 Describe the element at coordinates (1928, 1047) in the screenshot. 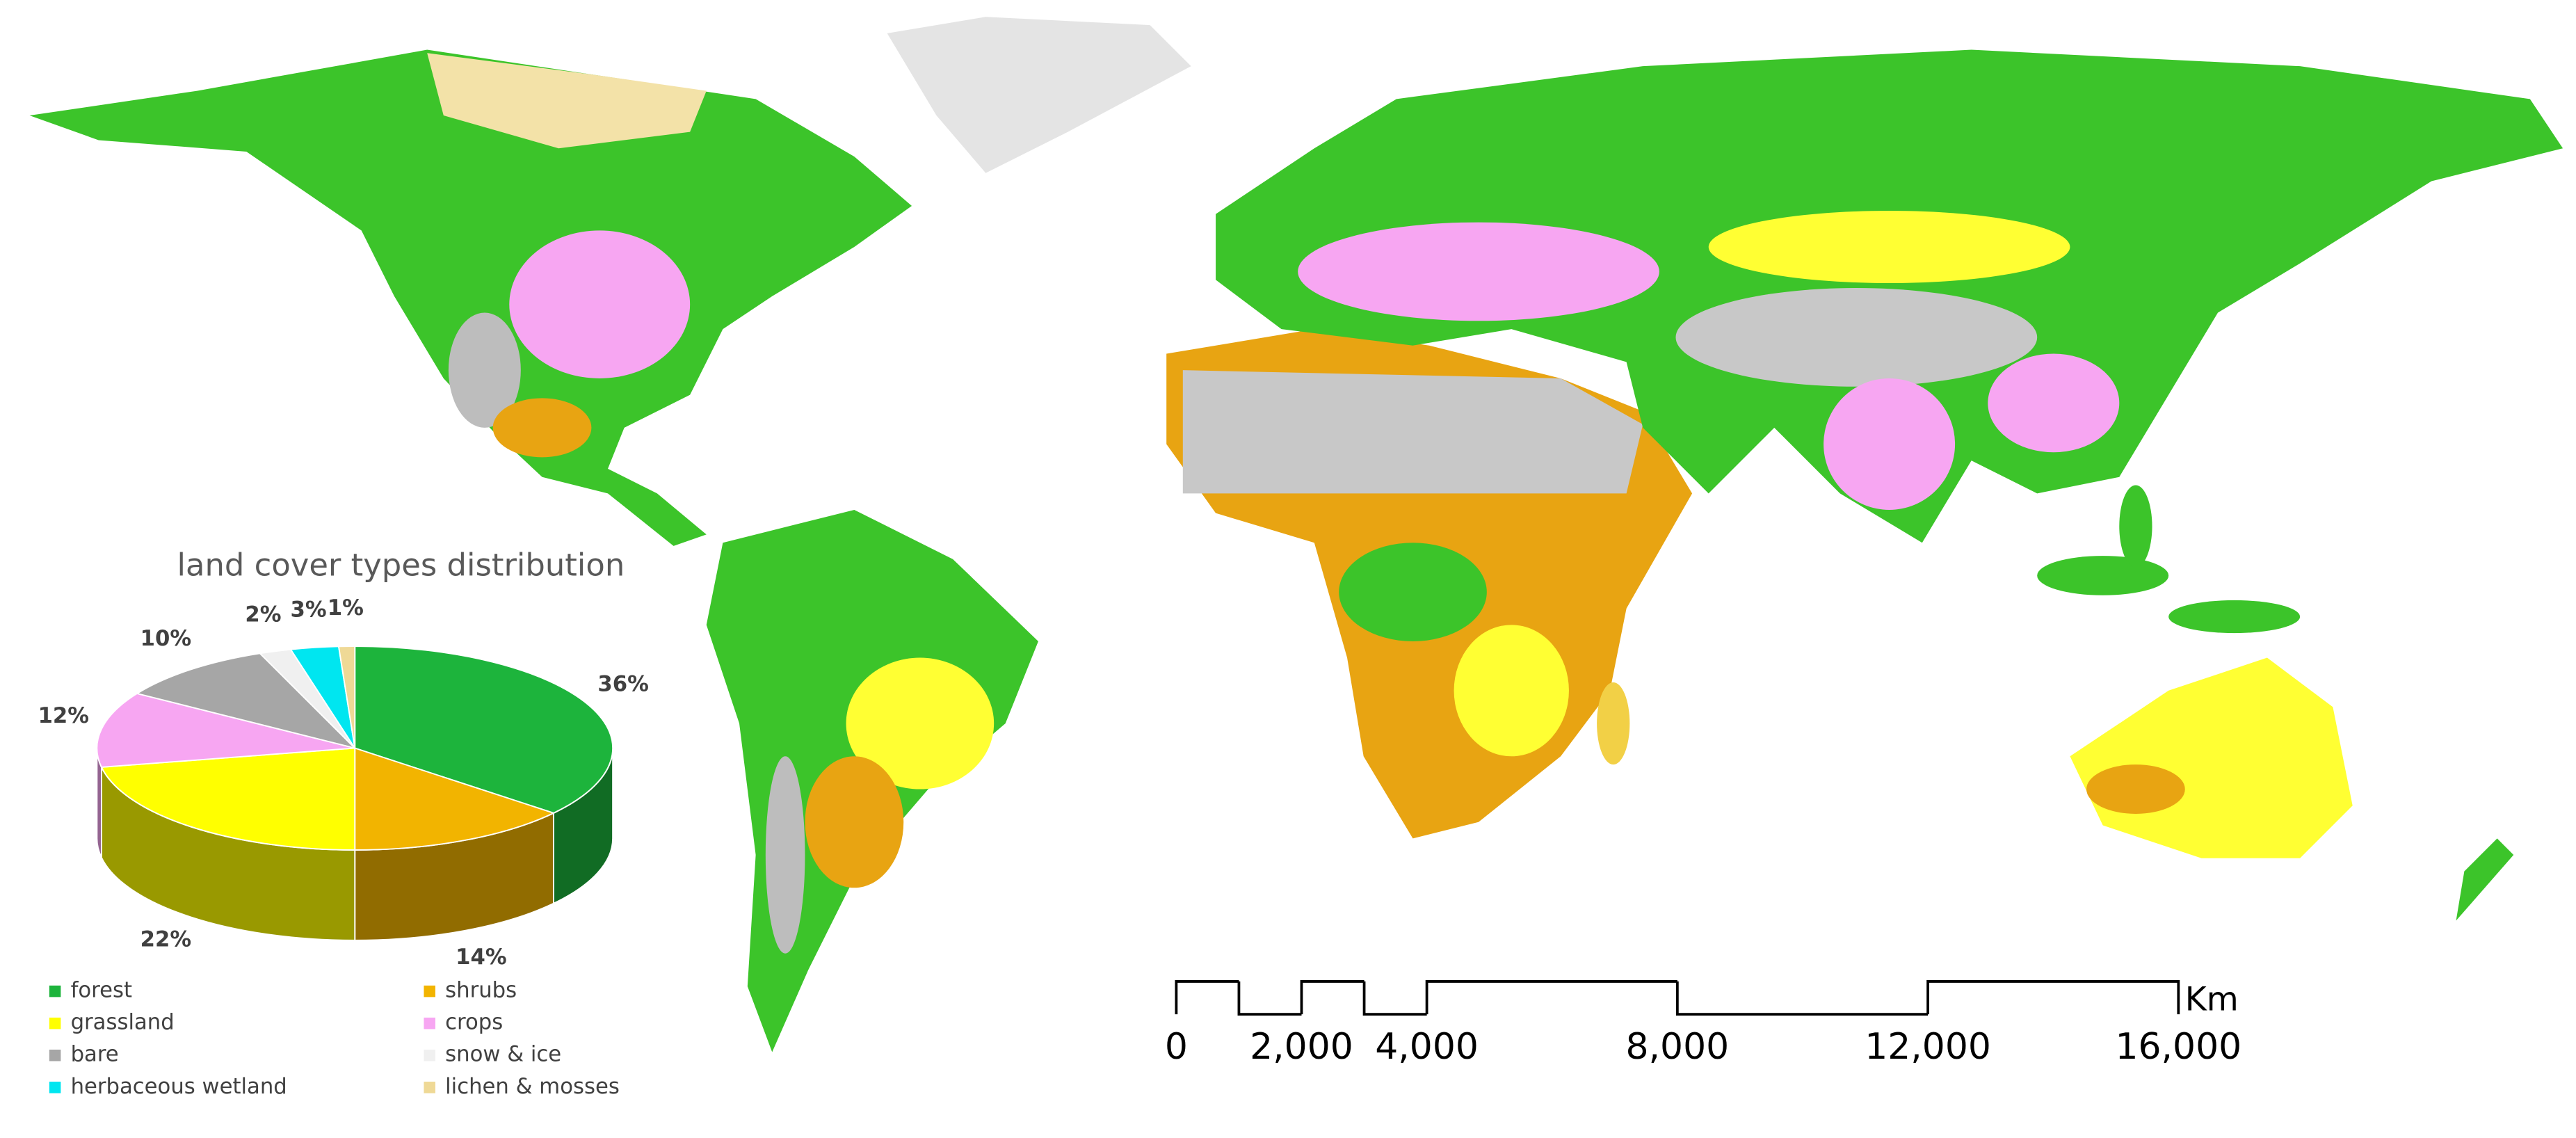

I see `scale-tick-label: 12,000` at that location.